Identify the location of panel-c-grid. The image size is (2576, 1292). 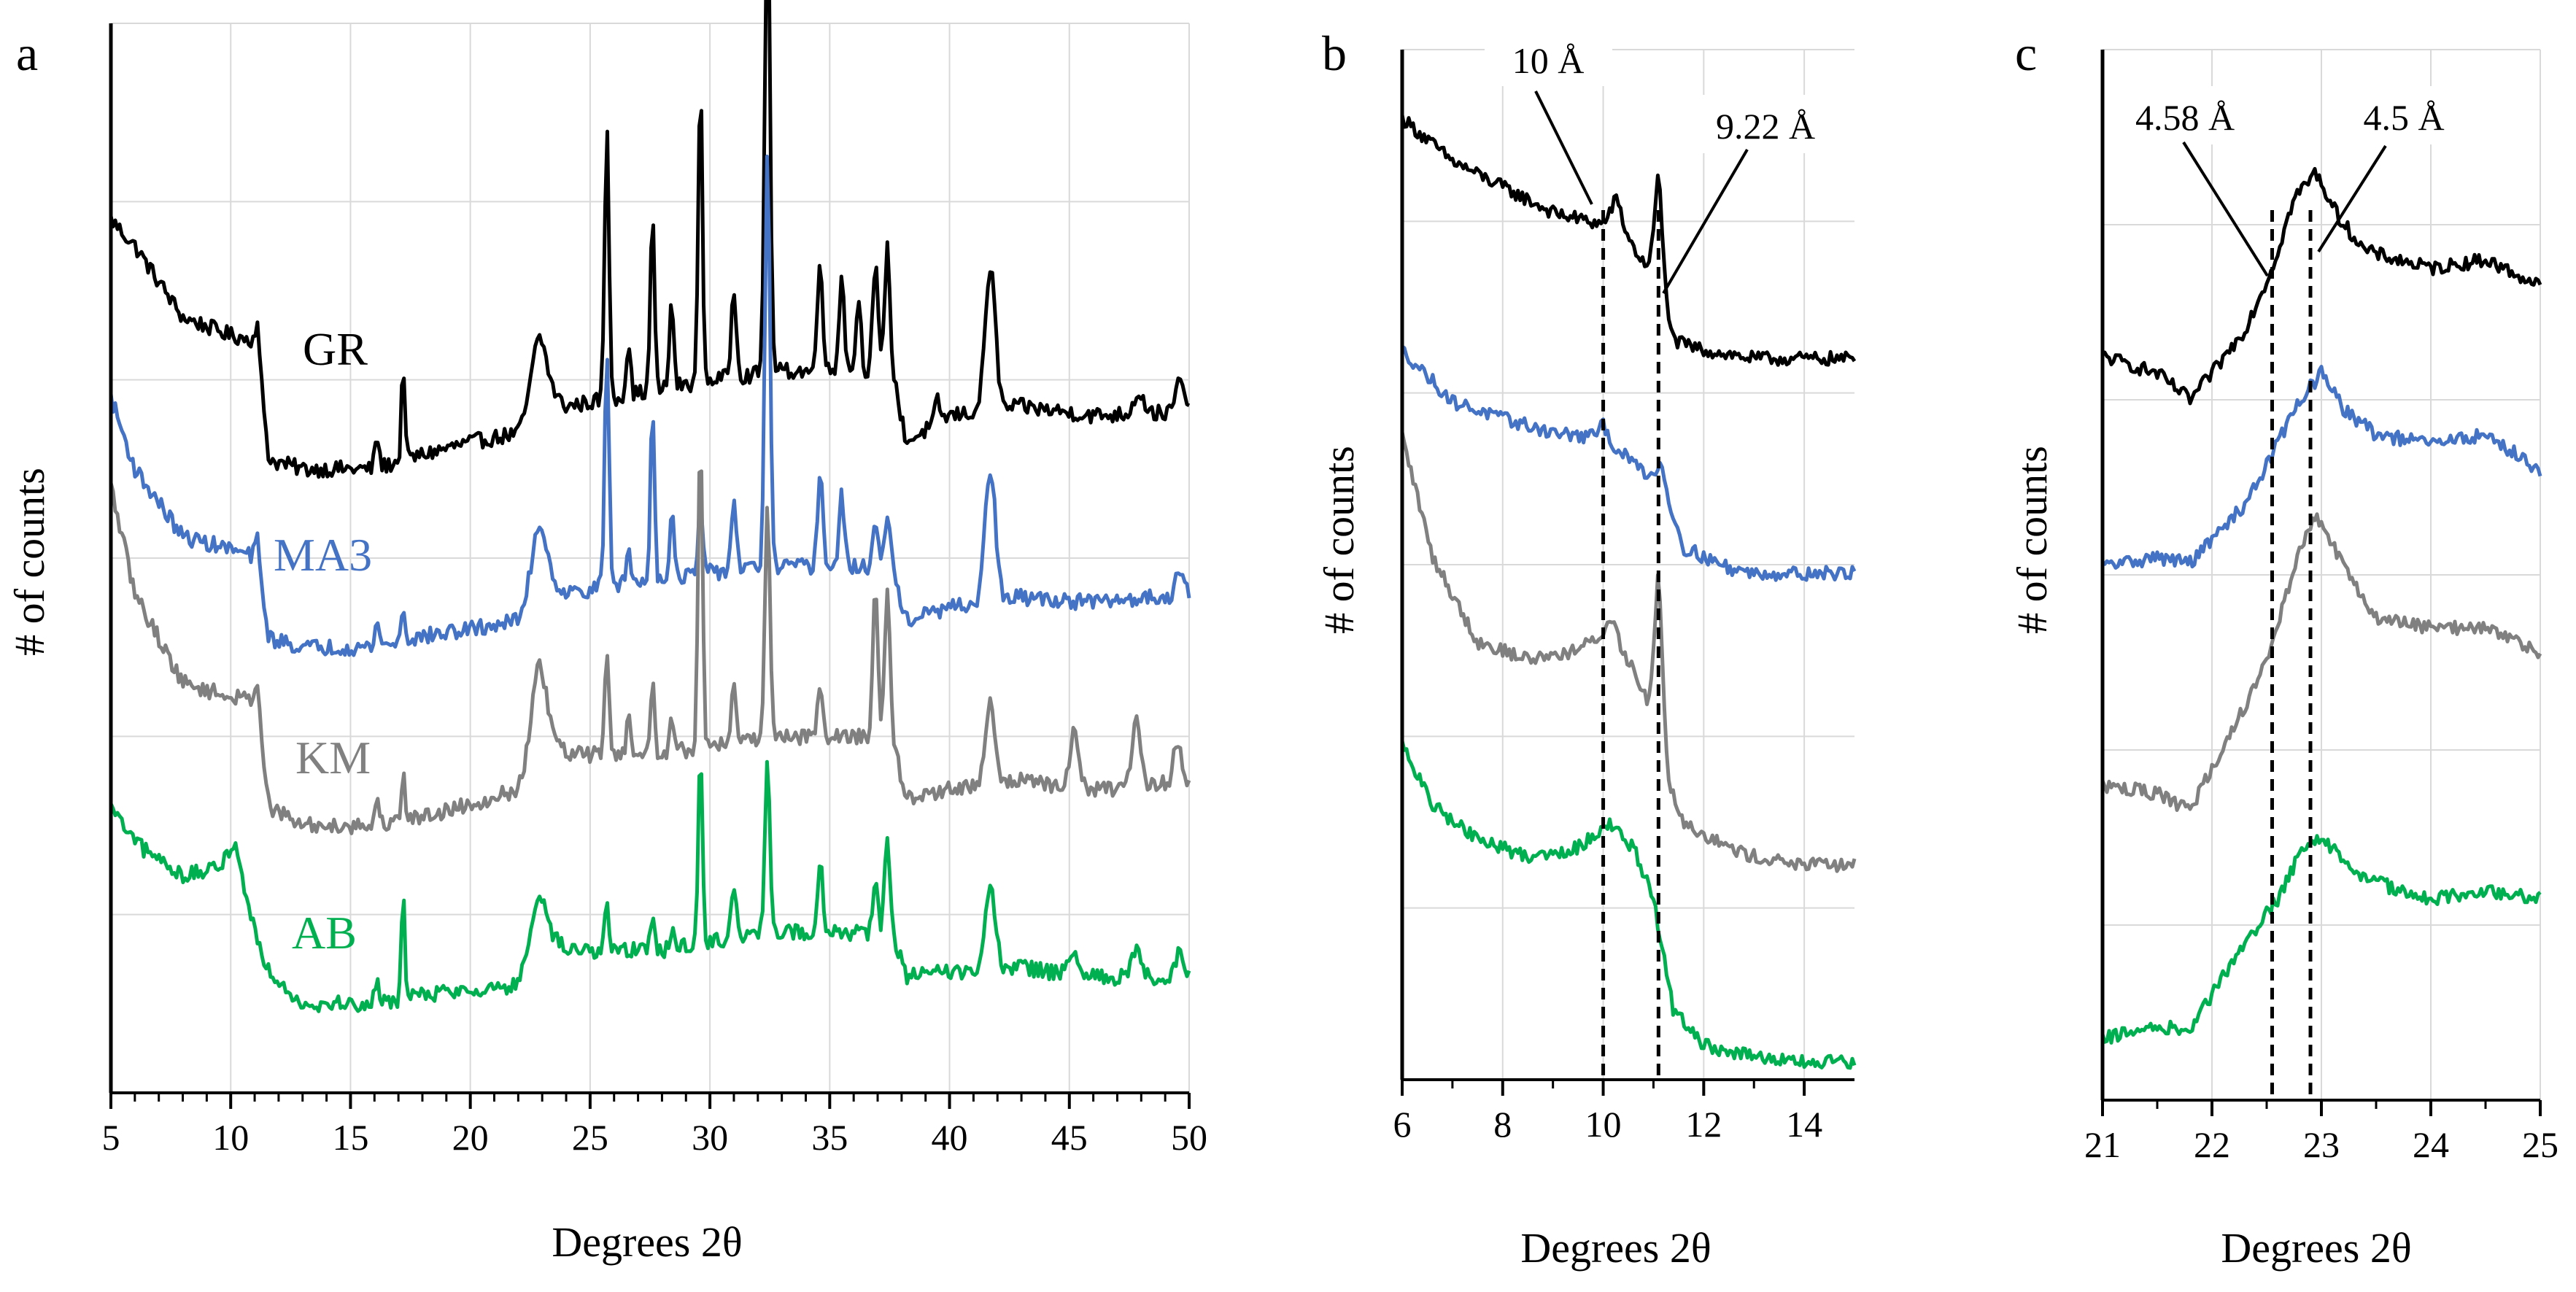
(2322, 575).